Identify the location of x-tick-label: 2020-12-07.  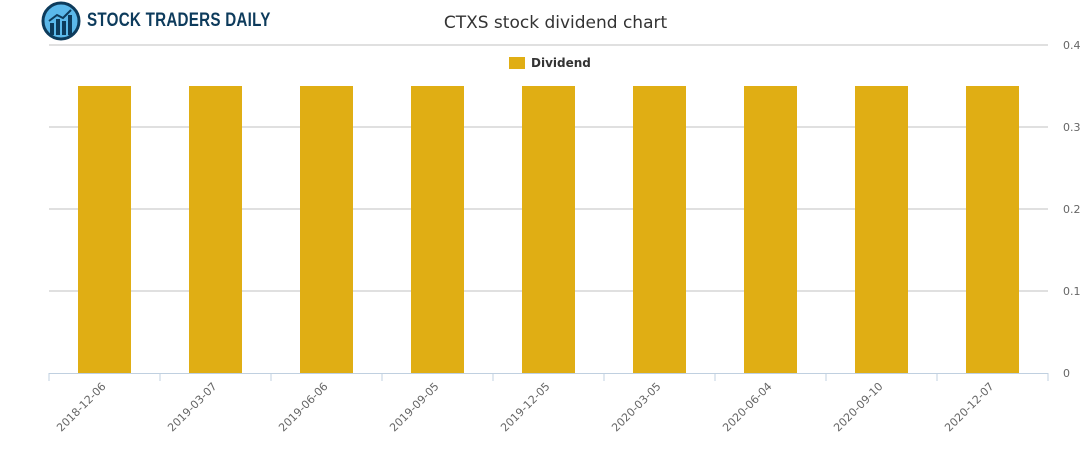
(969, 407).